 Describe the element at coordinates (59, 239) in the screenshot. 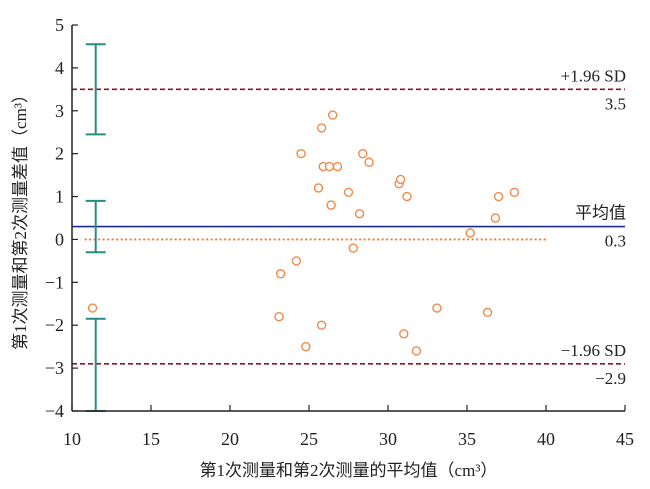

I see `y-tick-label: 0` at that location.